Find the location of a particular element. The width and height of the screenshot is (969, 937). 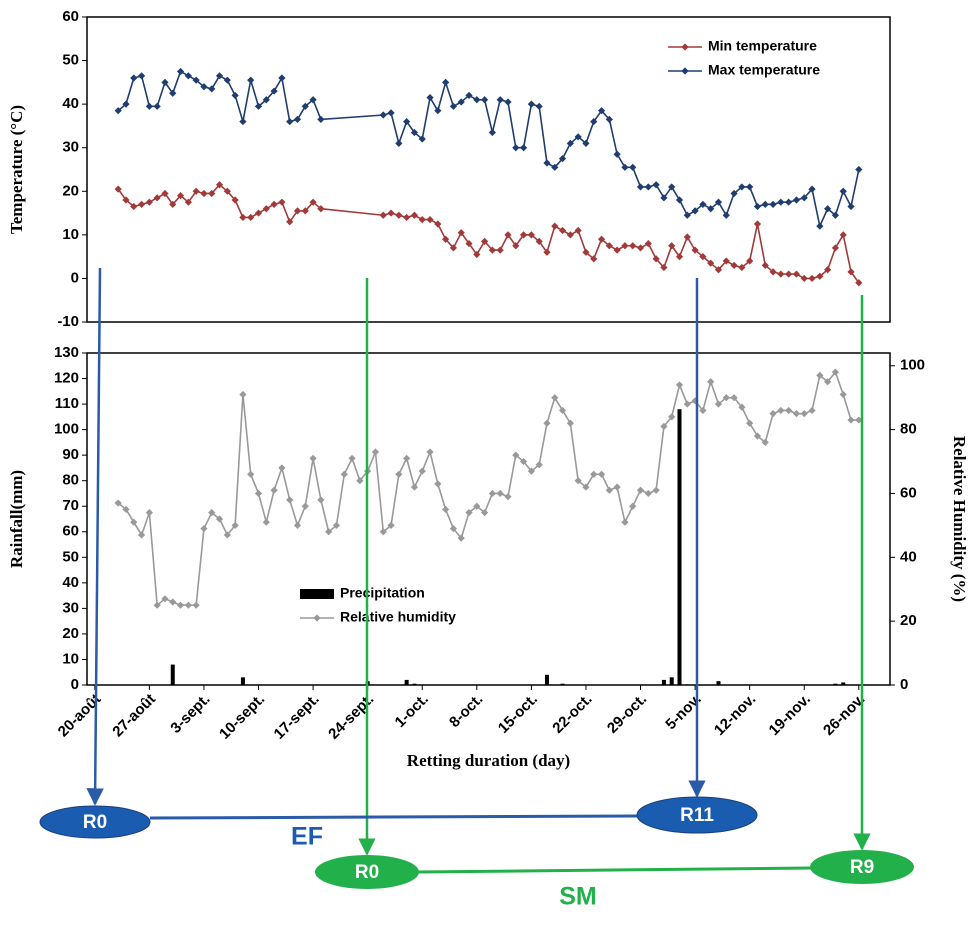

edge-label: EF is located at coordinates (307, 837).